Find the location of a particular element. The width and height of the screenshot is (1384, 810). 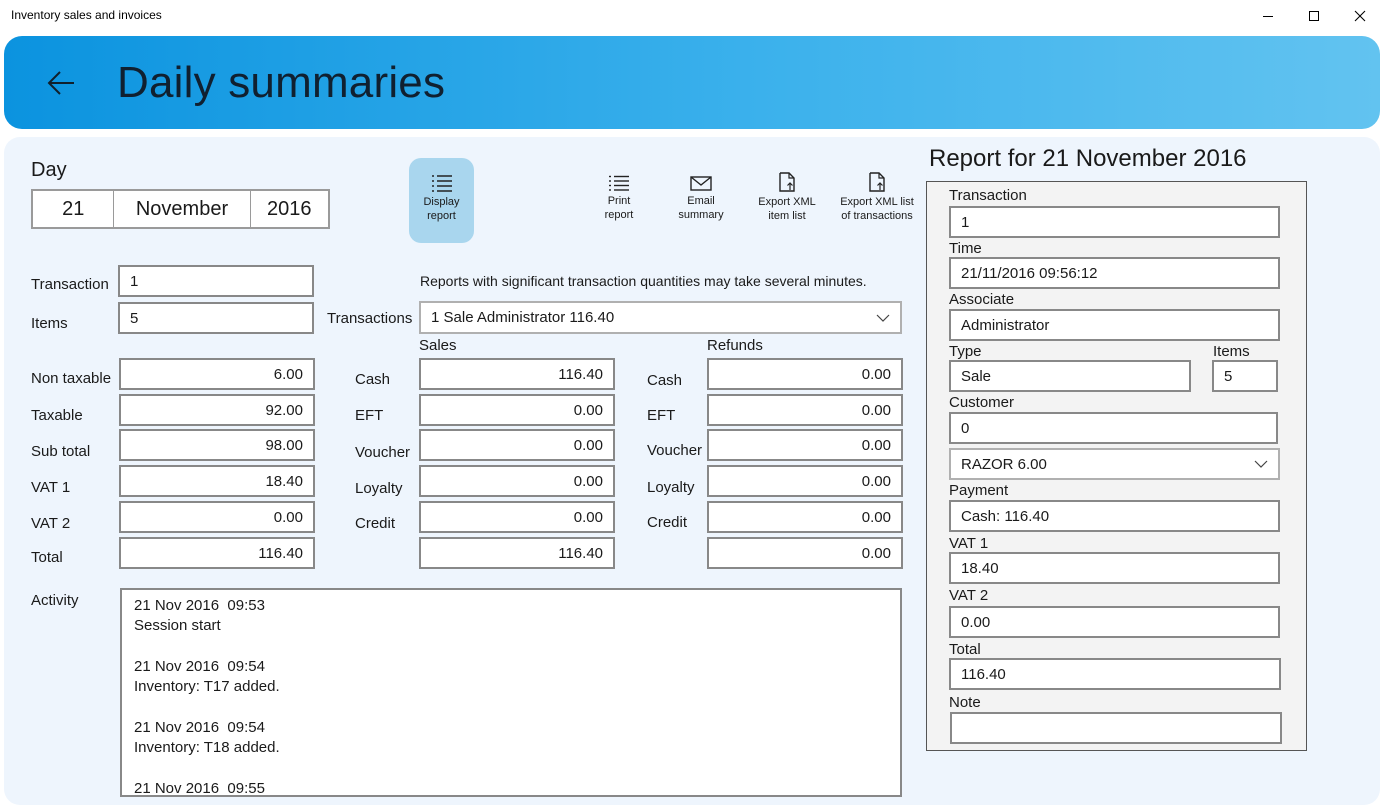

report-customer-label: Customer is located at coordinates (982, 402).